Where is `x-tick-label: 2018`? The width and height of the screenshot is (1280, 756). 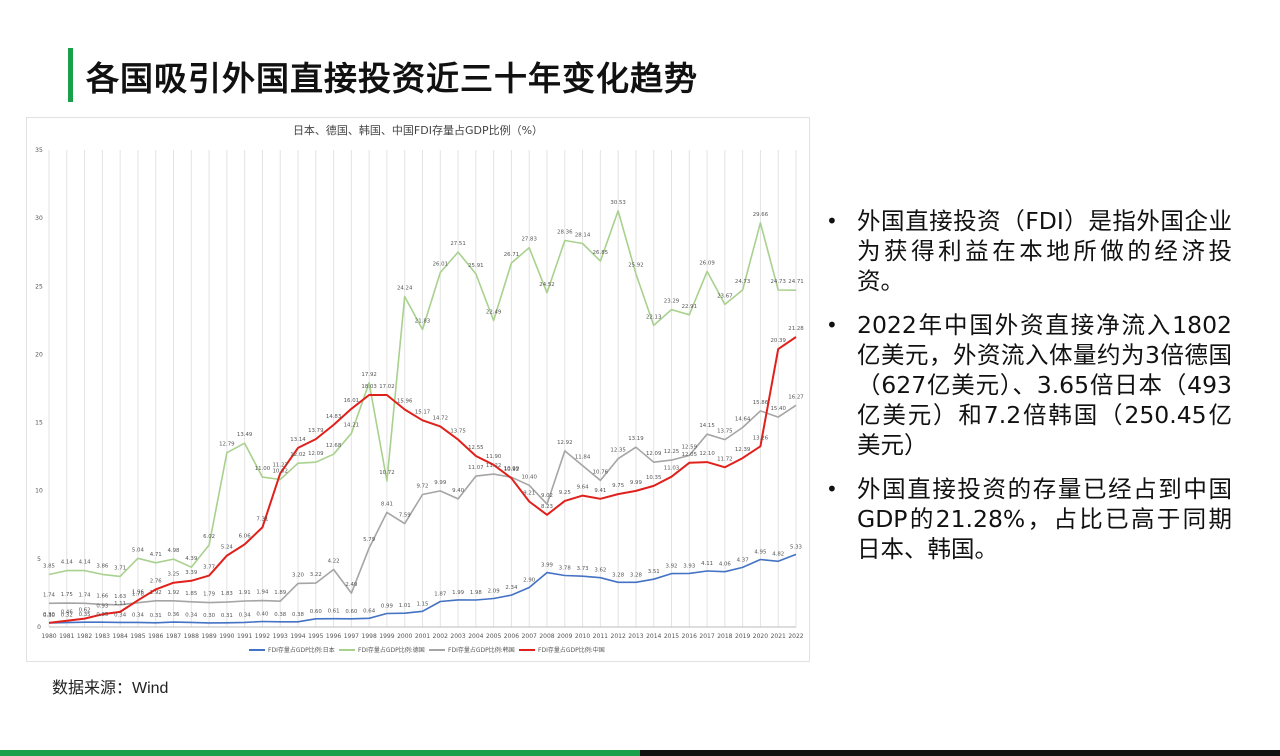 x-tick-label: 2018 is located at coordinates (724, 636).